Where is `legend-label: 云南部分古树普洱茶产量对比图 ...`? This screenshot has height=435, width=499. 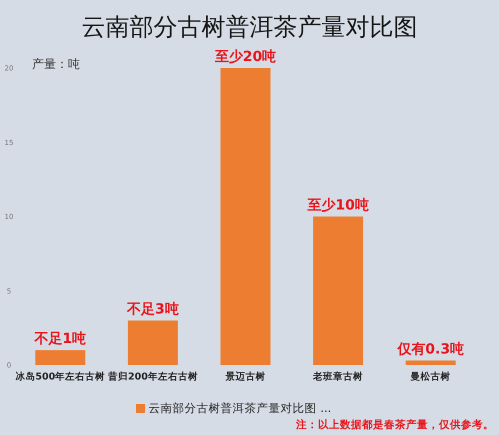 legend-label: 云南部分古树普洱茶产量对比图 ... is located at coordinates (240, 408).